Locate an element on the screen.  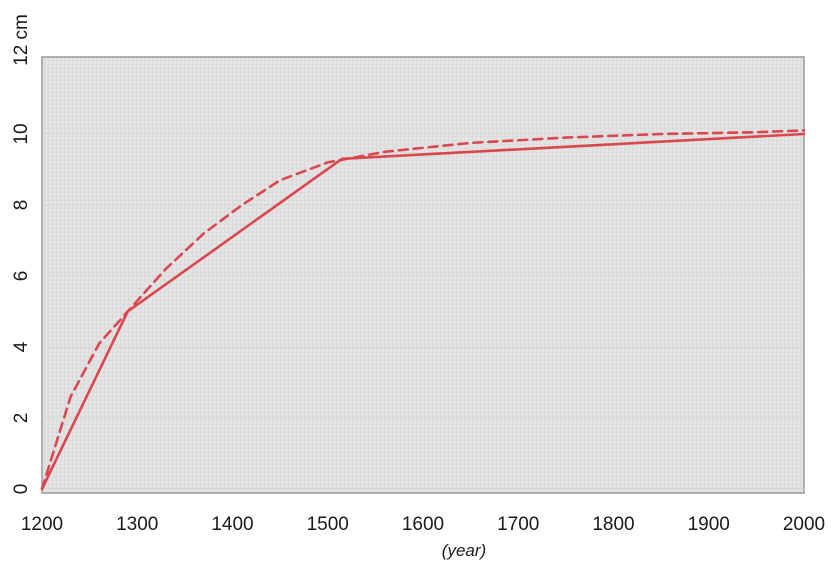
x-axis-ticks: 1200 1300 1400 1500 1600 1700 1800 1900 2000 is located at coordinates (423, 524).